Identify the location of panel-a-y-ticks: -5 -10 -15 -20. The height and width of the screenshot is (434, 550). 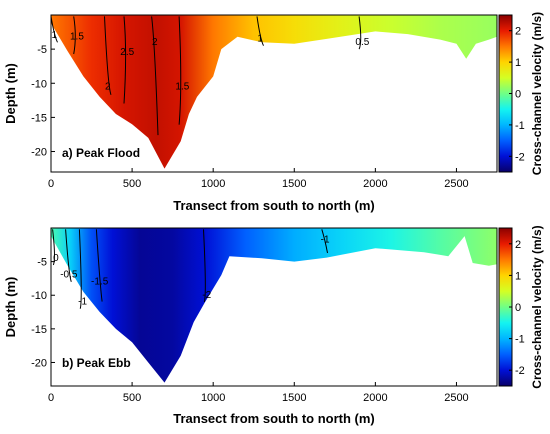
(43, 101).